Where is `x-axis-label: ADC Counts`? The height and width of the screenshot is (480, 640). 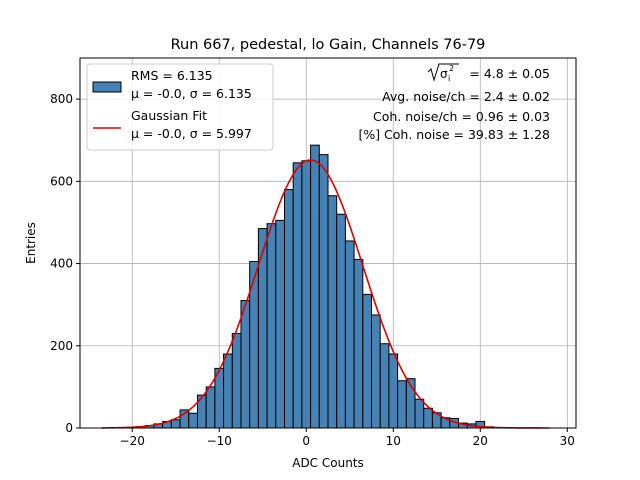
x-axis-label: ADC Counts is located at coordinates (328, 463).